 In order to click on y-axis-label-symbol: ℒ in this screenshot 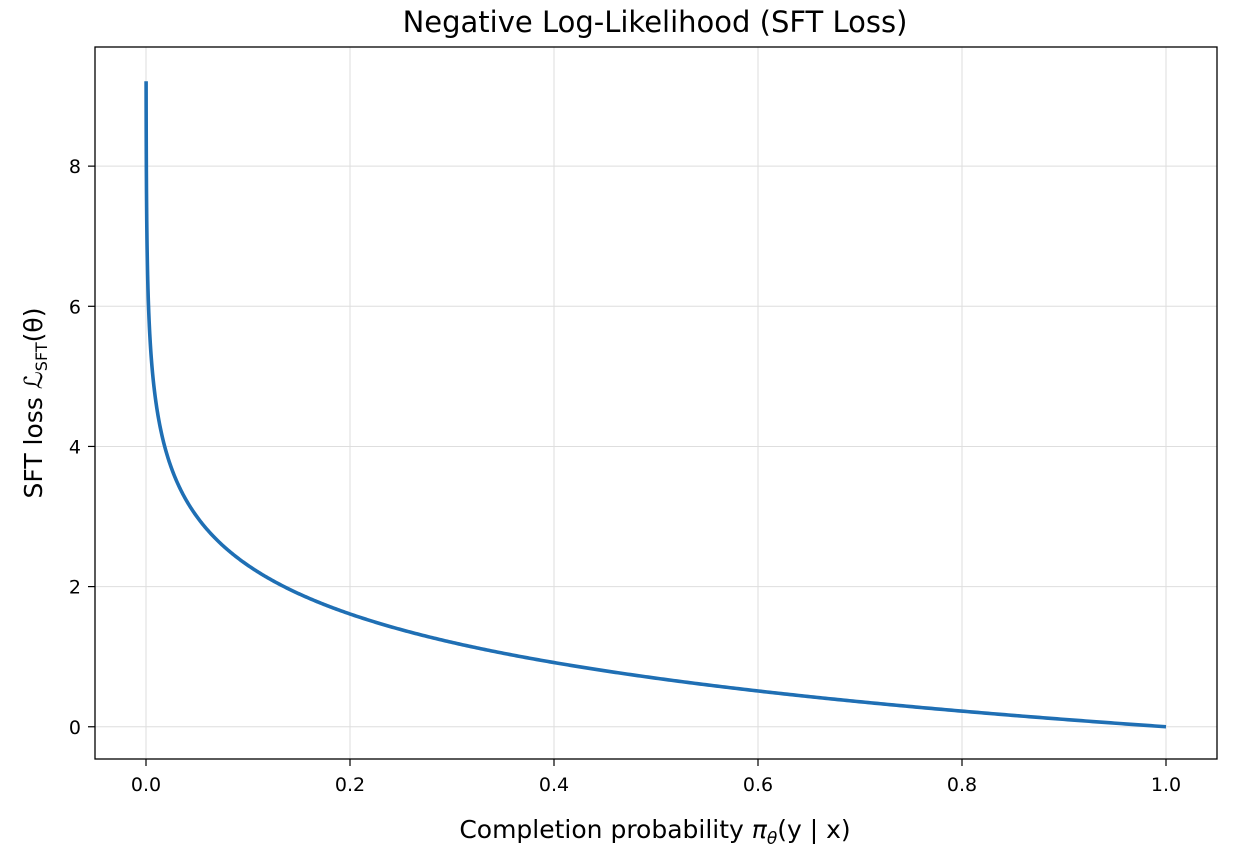, I will do `click(33, 380)`.